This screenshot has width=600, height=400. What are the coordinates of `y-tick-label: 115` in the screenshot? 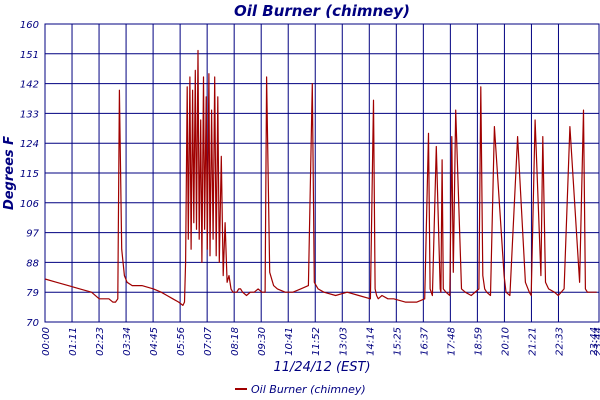 It's located at (29, 174).